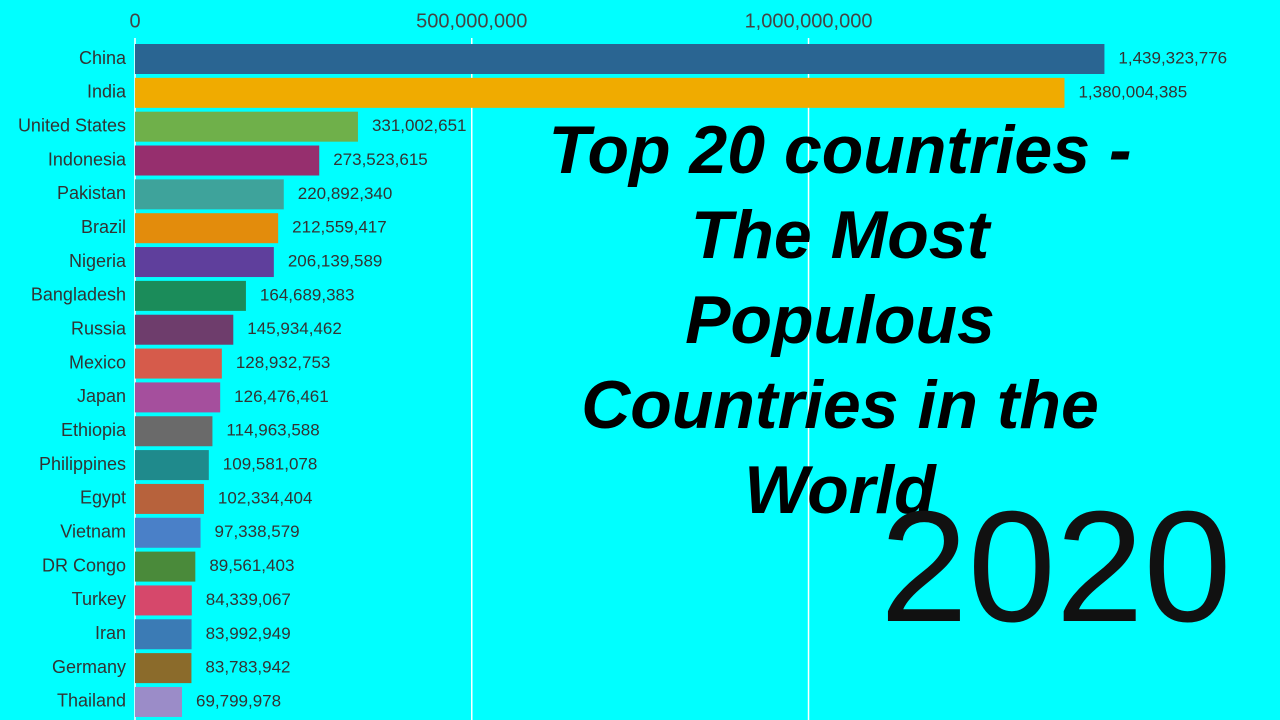 The height and width of the screenshot is (720, 1280). I want to click on value-label: 145,934,462, so click(294, 328).